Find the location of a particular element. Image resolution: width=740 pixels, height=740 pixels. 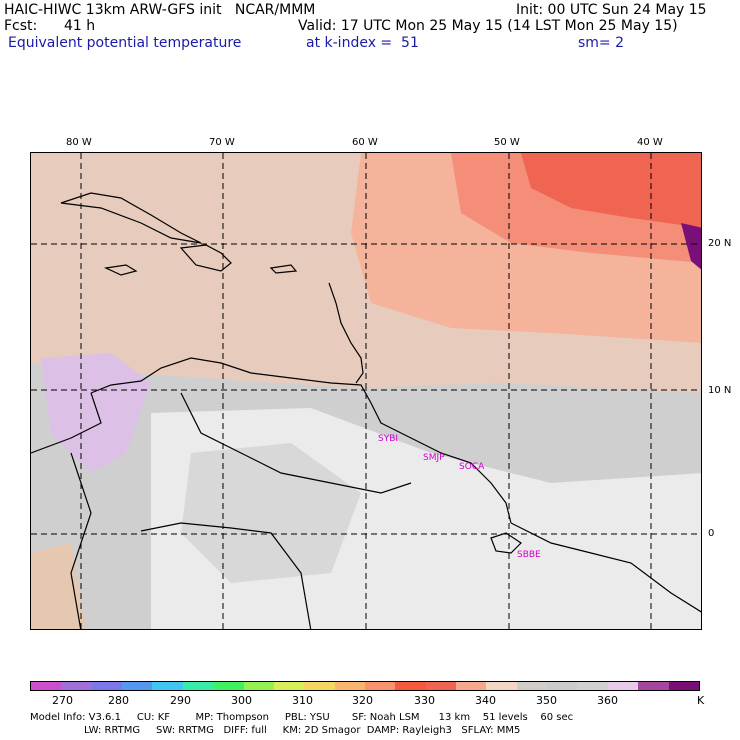

map-title: HAIC-HIWC 13km ARW-GFS init NCAR/MMM is located at coordinates (160, 10).